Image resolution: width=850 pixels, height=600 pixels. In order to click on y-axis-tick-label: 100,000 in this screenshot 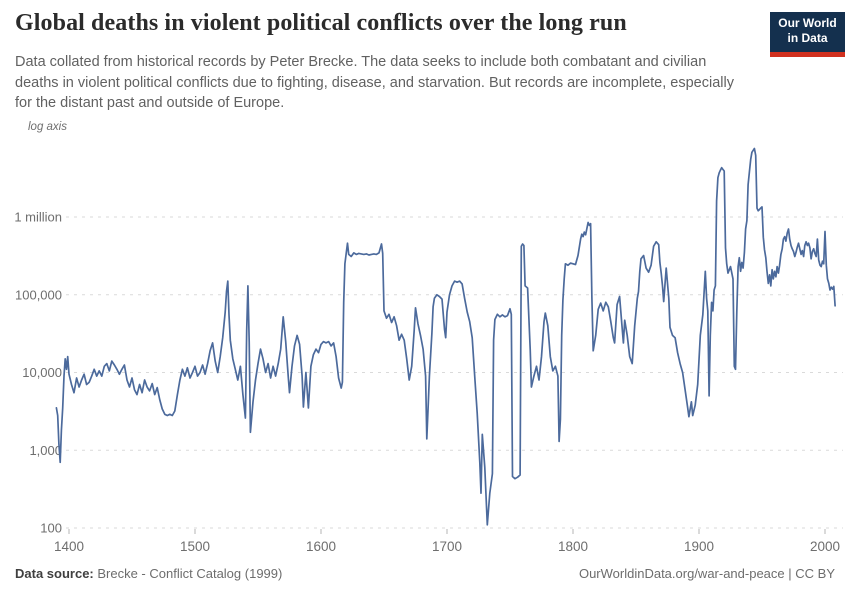, I will do `click(38, 294)`.